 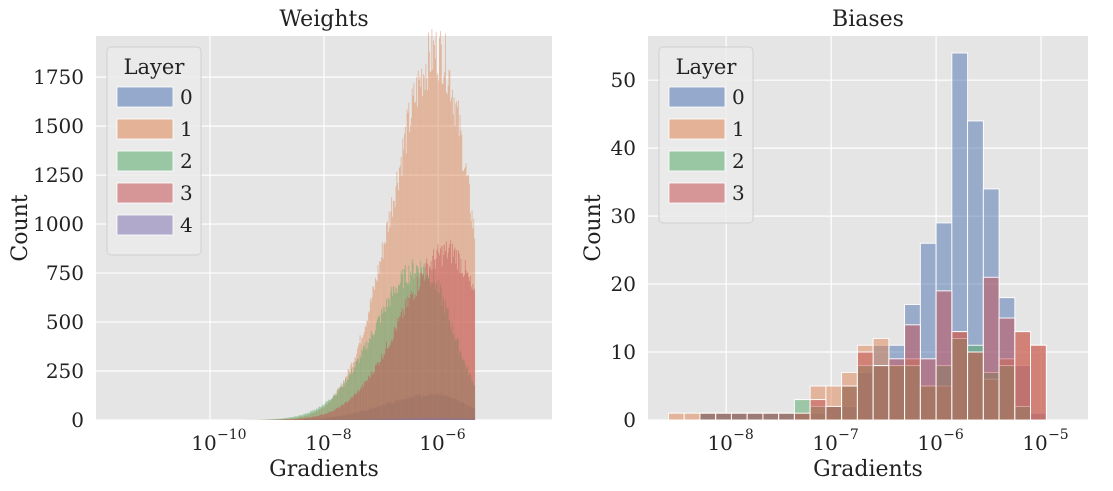 What do you see at coordinates (186, 225) in the screenshot?
I see `legend-entry-label: 4` at bounding box center [186, 225].